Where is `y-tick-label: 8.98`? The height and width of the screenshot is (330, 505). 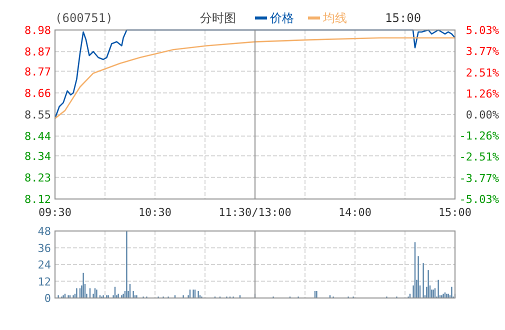
y-tick-label: 8.98 is located at coordinates (37, 30).